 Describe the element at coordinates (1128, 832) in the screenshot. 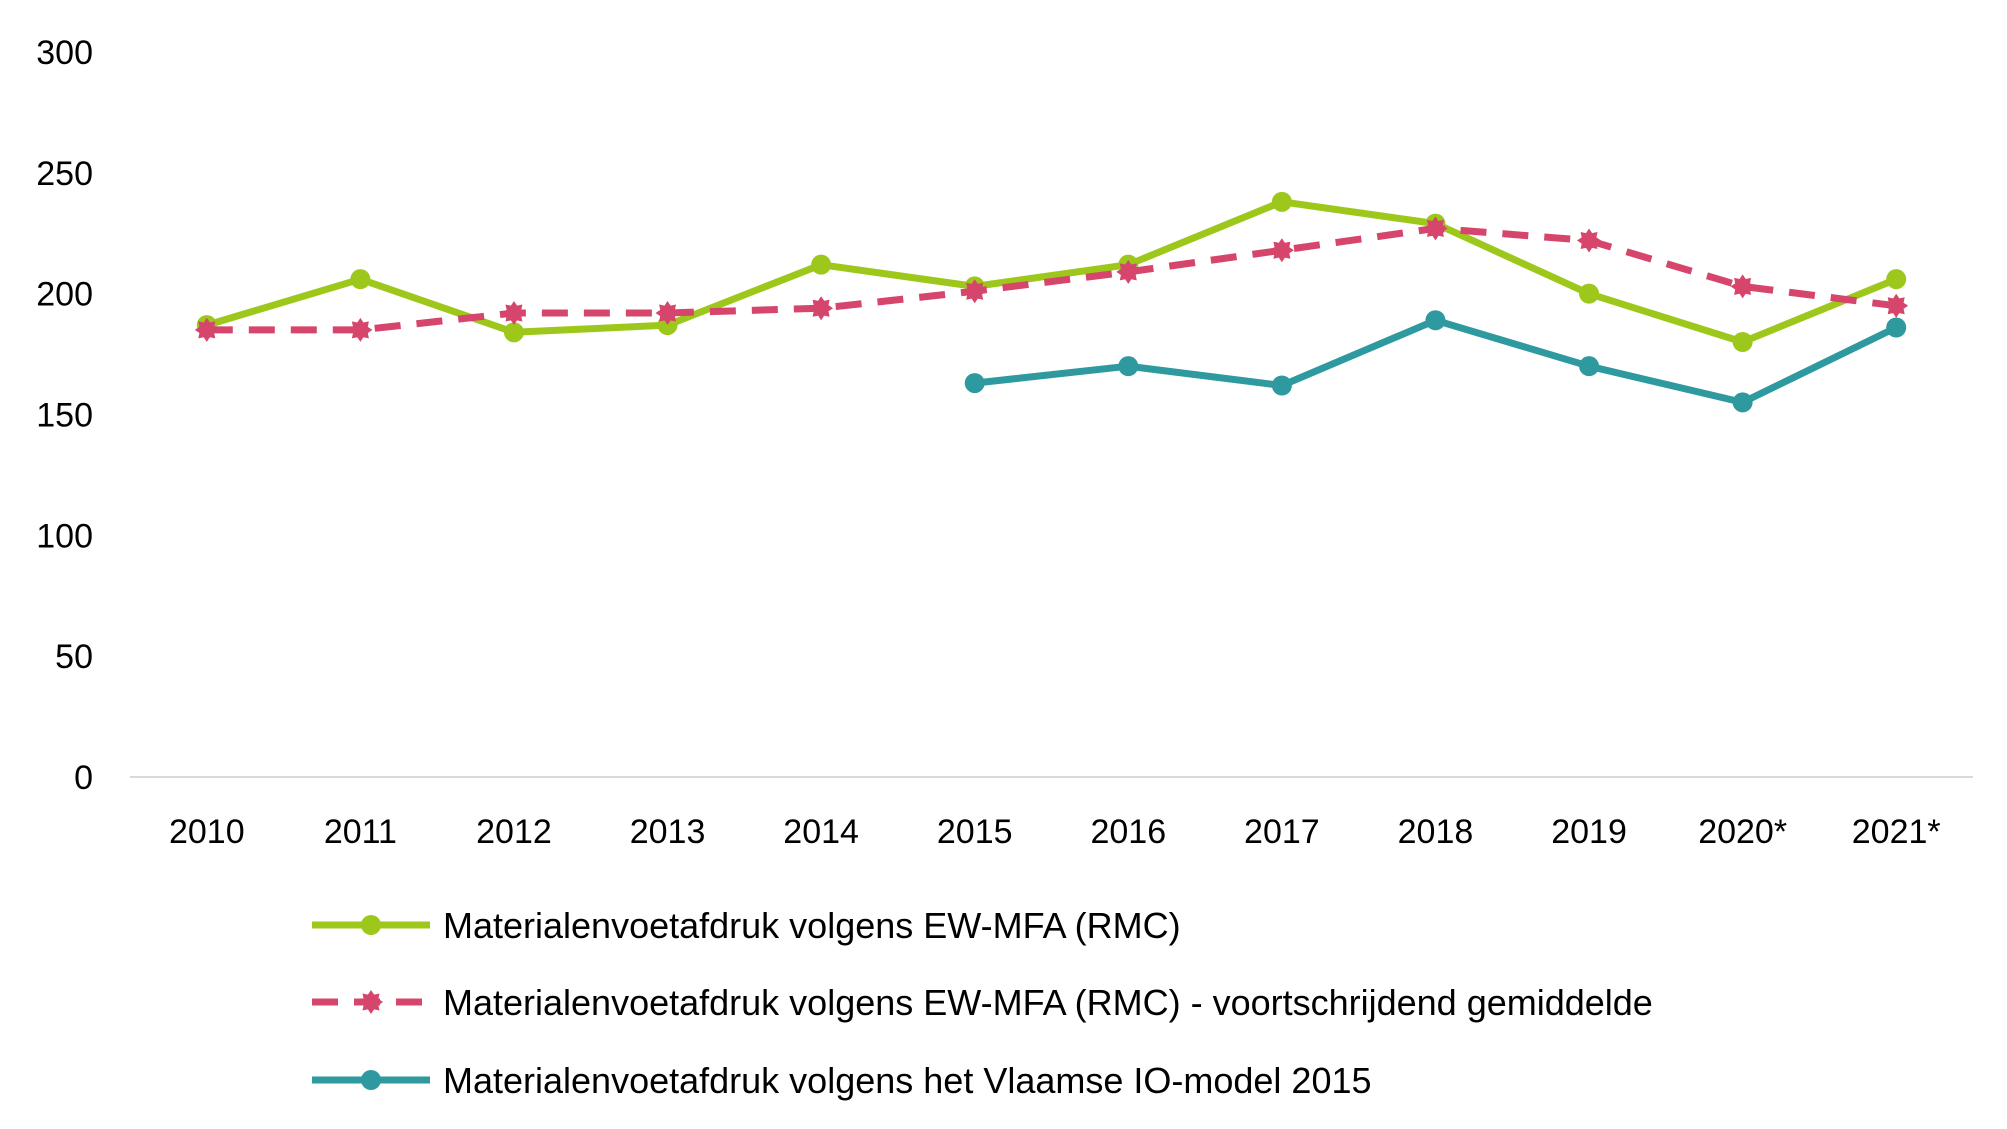

I see `x-tick-label: 2016` at that location.